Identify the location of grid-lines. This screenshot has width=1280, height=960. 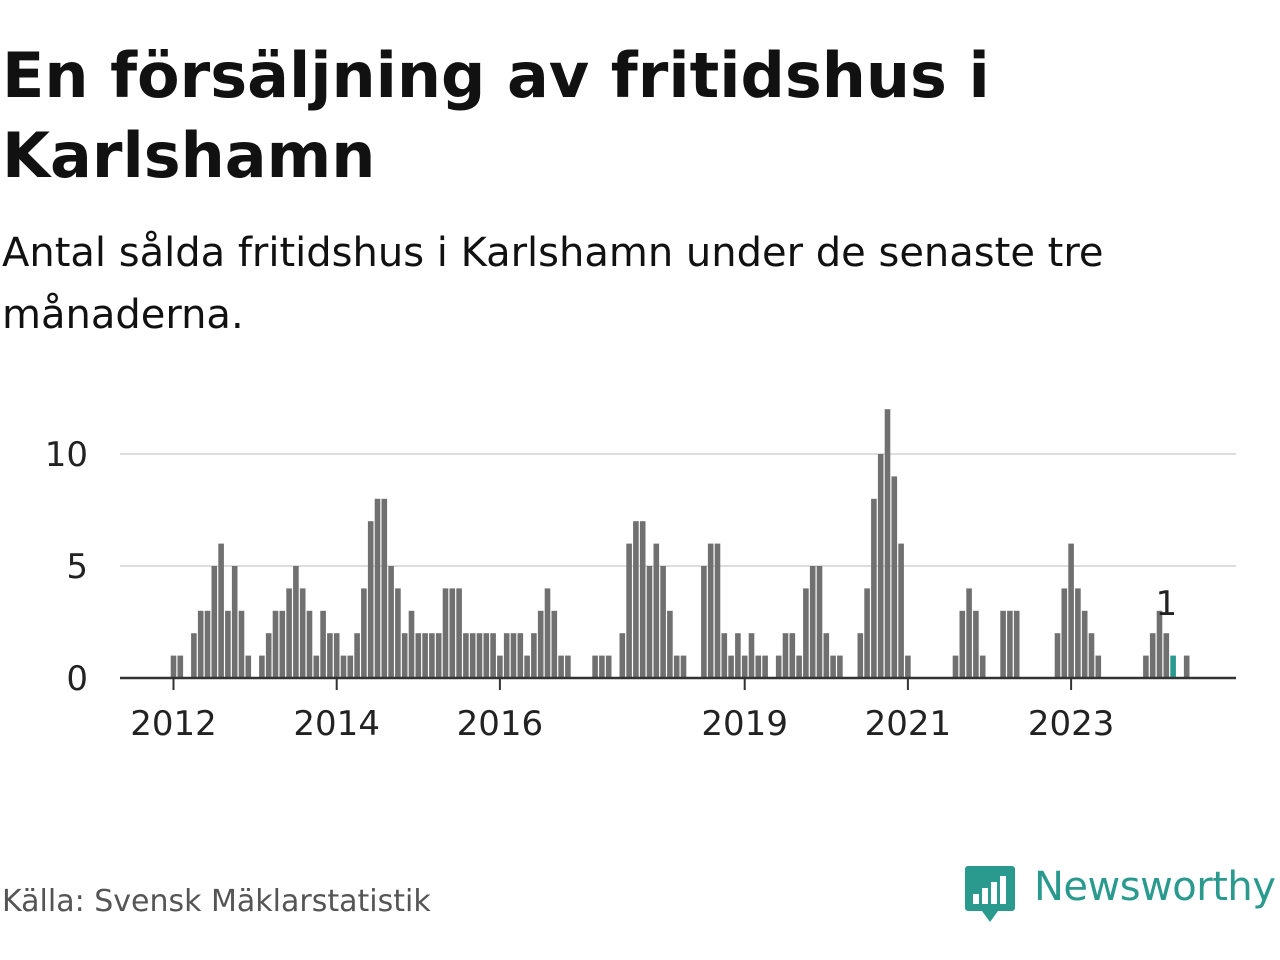
(678, 510).